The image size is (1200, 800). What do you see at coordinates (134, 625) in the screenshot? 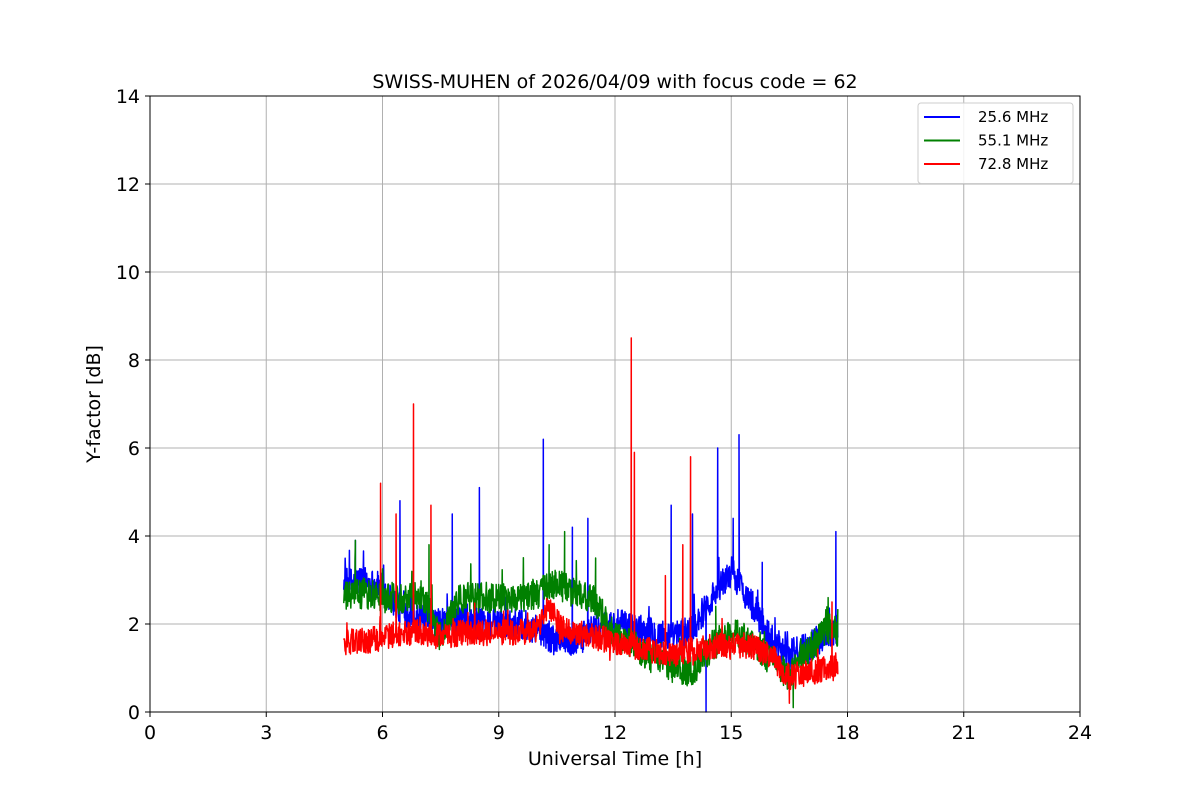
I see `y-tick-label: 2` at bounding box center [134, 625].